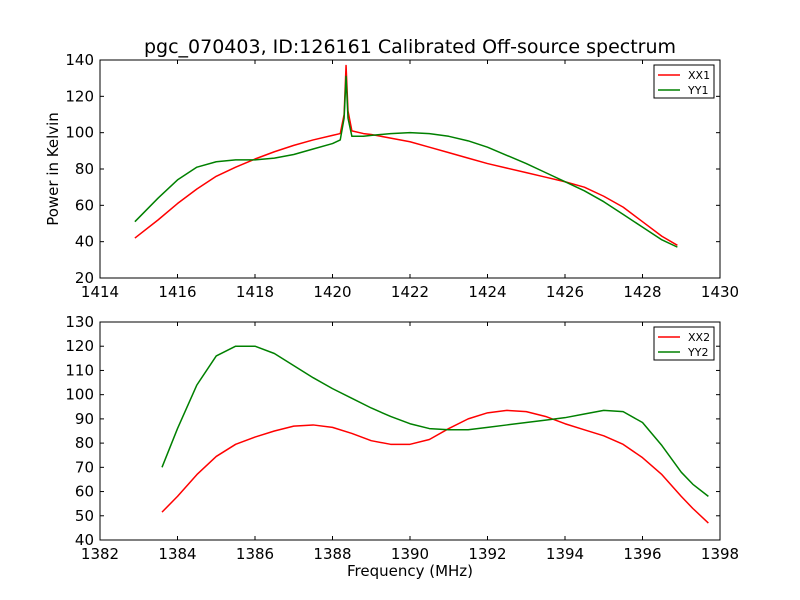  I want to click on x-tick-label: 1424, so click(487, 292).